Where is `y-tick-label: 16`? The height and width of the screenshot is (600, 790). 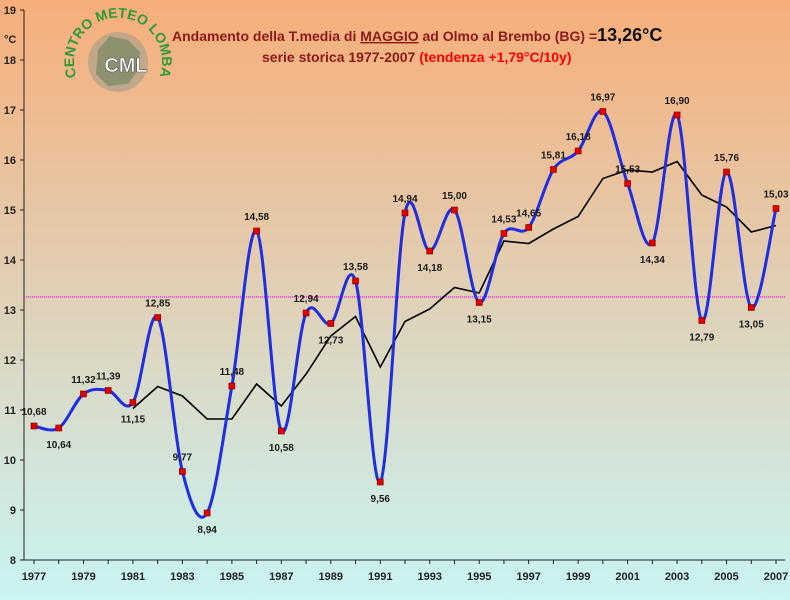
y-tick-label: 16 is located at coordinates (10, 161).